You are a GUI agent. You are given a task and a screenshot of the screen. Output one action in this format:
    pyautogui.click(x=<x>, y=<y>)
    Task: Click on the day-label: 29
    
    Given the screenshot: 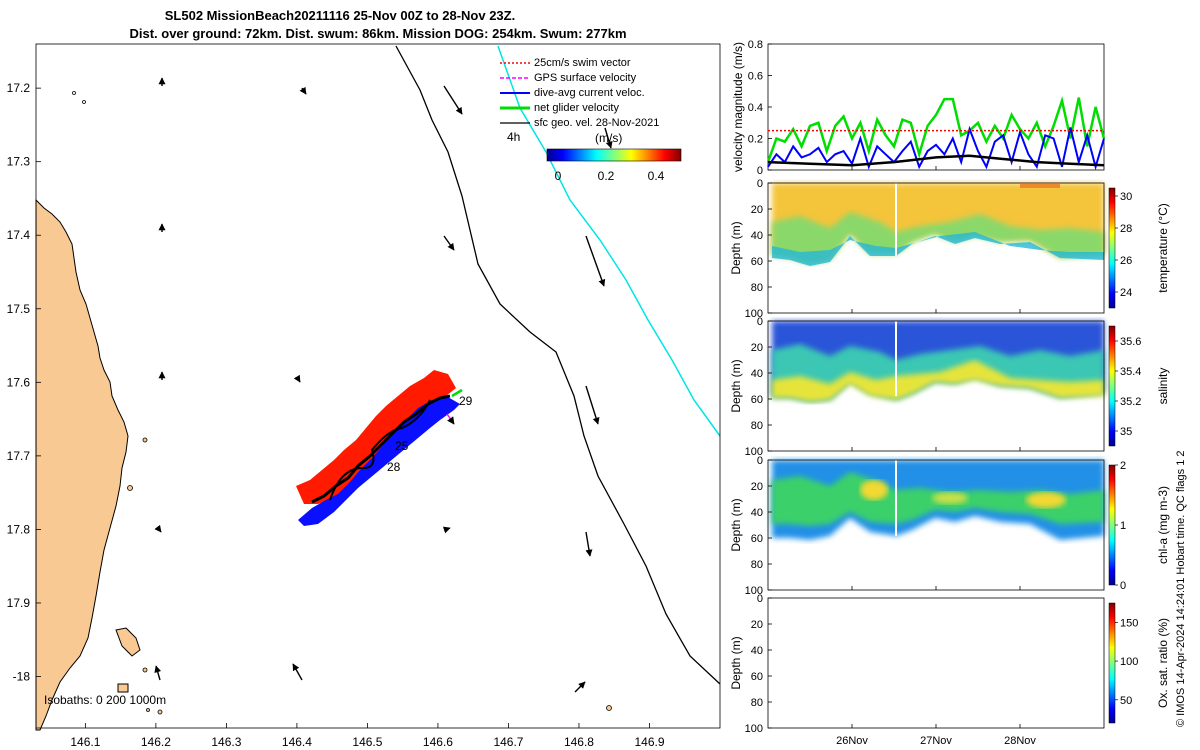 What is the action you would take?
    pyautogui.click(x=466, y=401)
    